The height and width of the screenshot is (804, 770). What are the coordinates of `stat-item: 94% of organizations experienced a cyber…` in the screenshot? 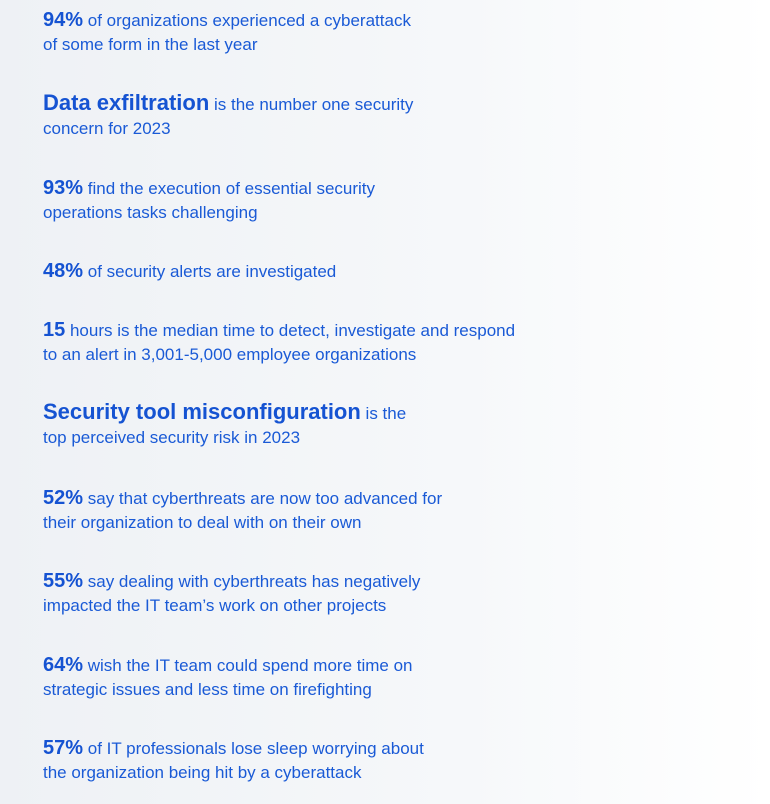 It's located at (343, 32).